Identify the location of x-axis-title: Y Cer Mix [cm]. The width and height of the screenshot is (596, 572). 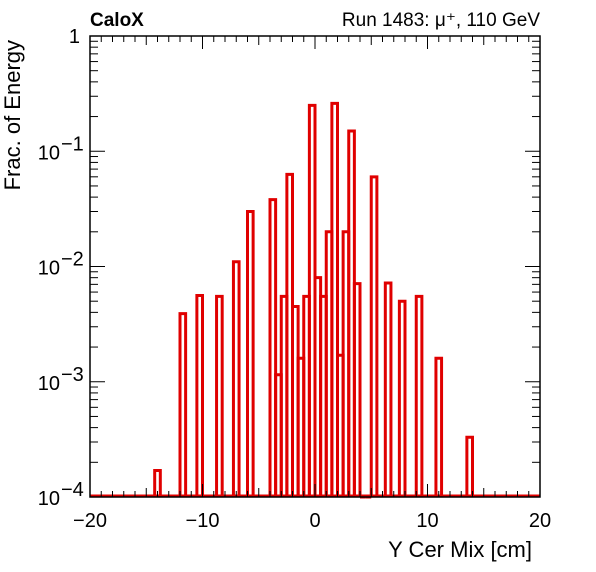
(460, 549).